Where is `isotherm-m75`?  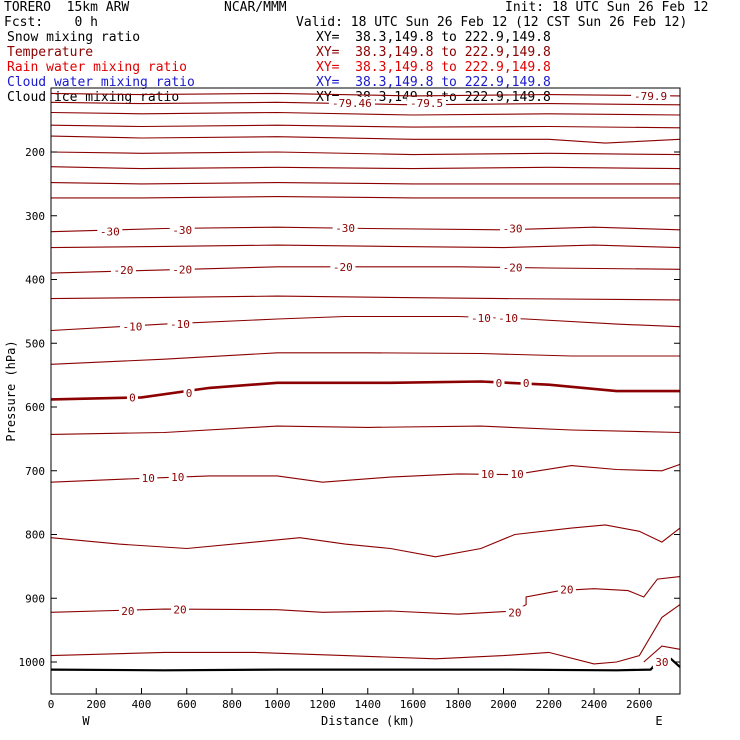 isotherm-m75 is located at coordinates (365, 94).